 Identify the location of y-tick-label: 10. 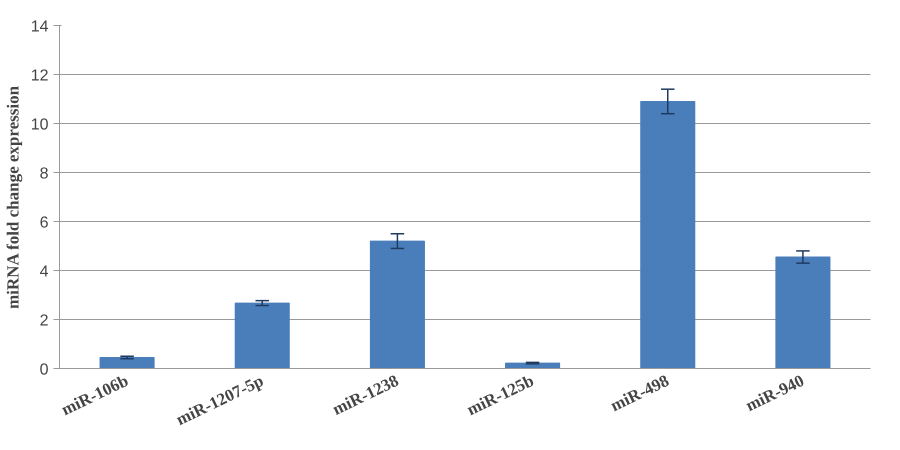
(39, 125).